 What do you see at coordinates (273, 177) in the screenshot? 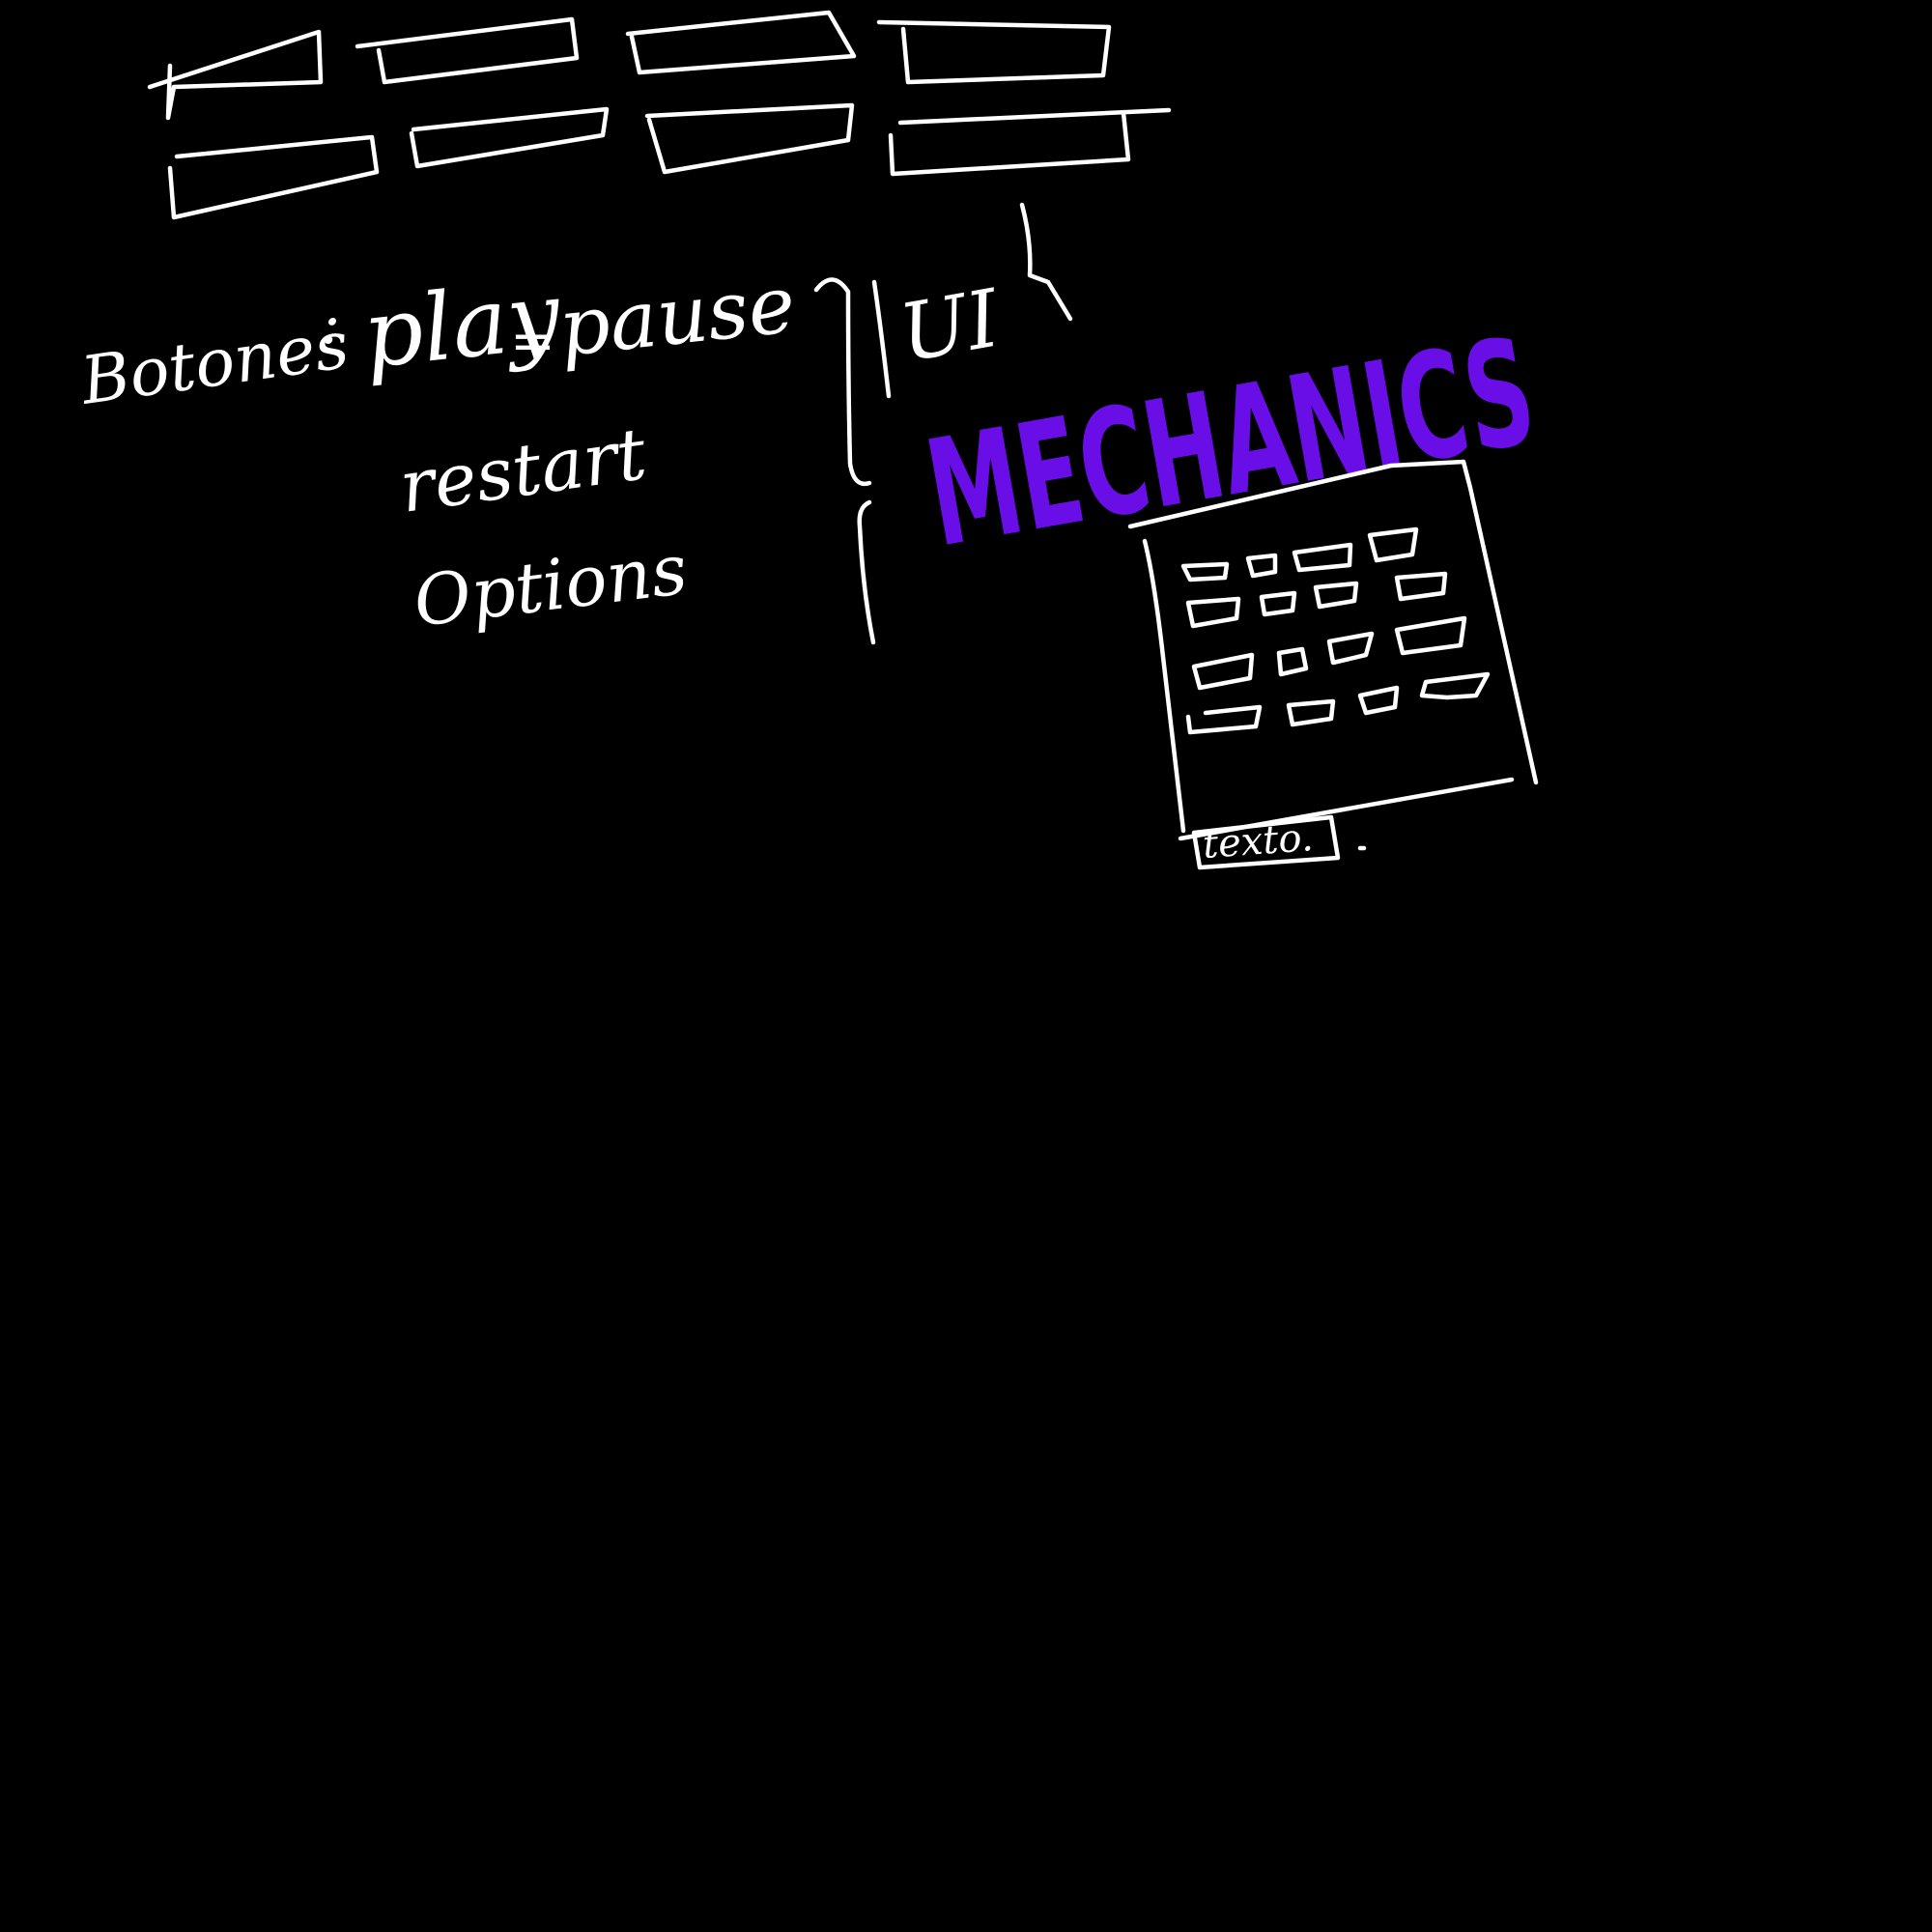
I see `sketch-button-r2-c1` at bounding box center [273, 177].